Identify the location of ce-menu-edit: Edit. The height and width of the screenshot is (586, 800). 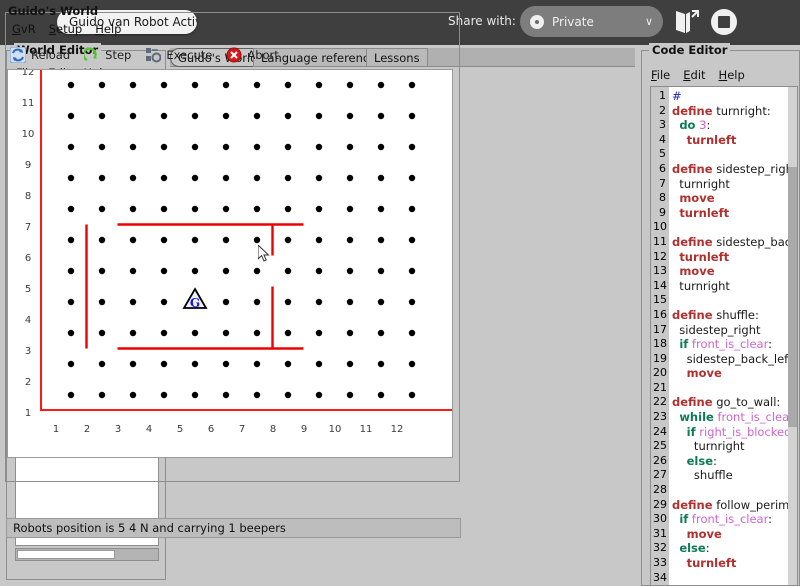
(694, 75).